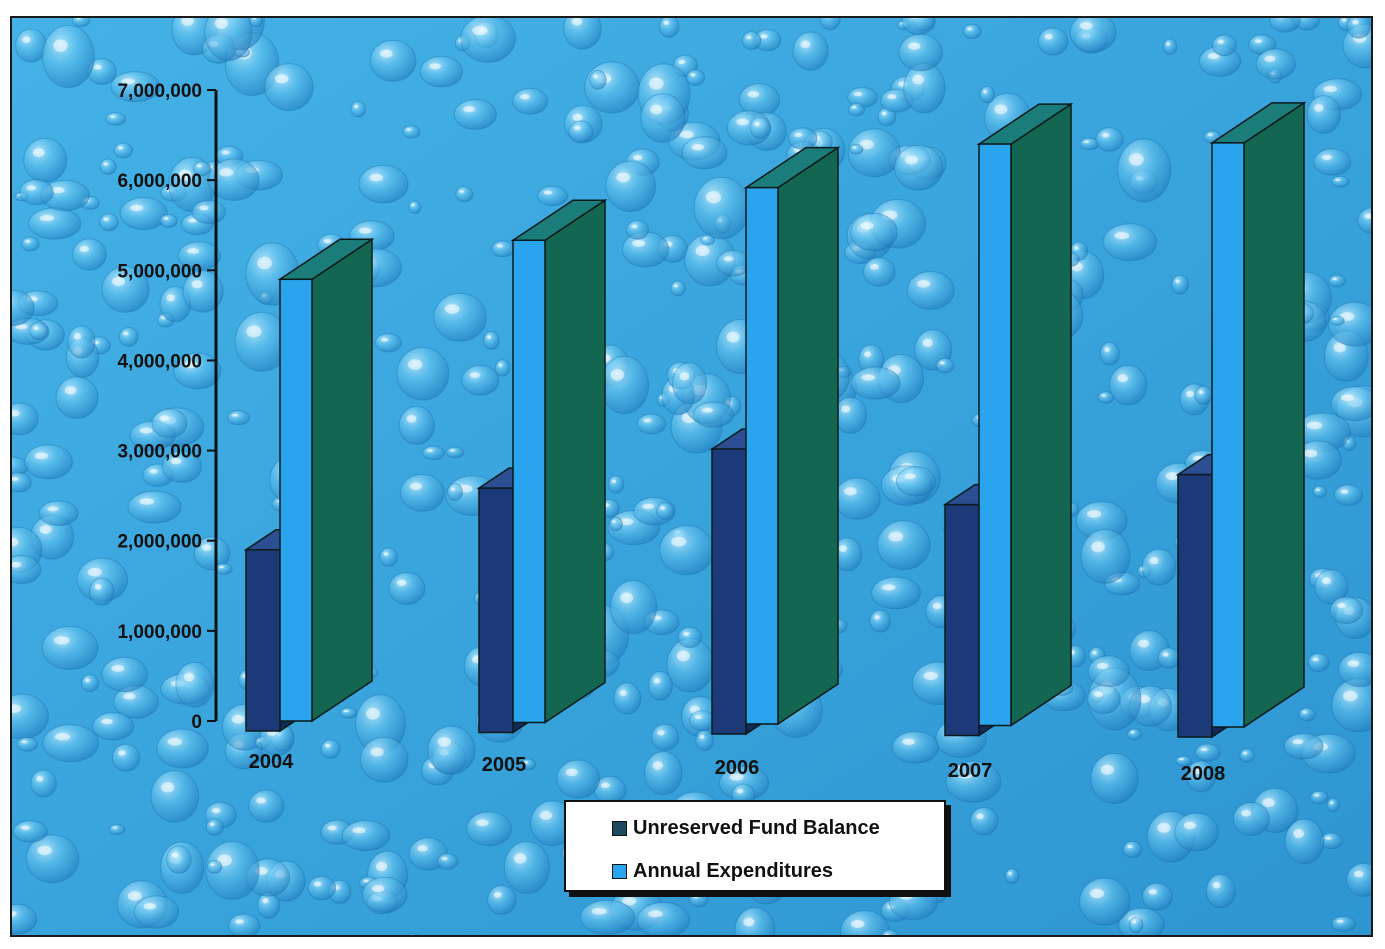 The height and width of the screenshot is (949, 1385). What do you see at coordinates (504, 765) in the screenshot?
I see `x-tick-label-2005: 2005` at bounding box center [504, 765].